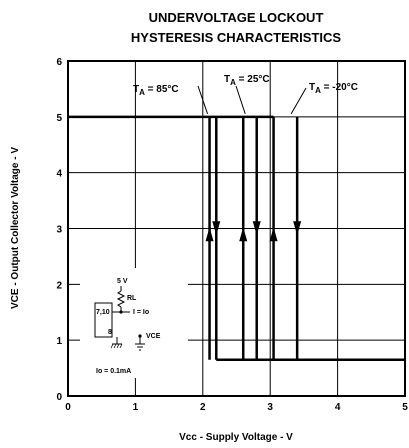  I want to click on series-1-pointer, so click(240, 100).